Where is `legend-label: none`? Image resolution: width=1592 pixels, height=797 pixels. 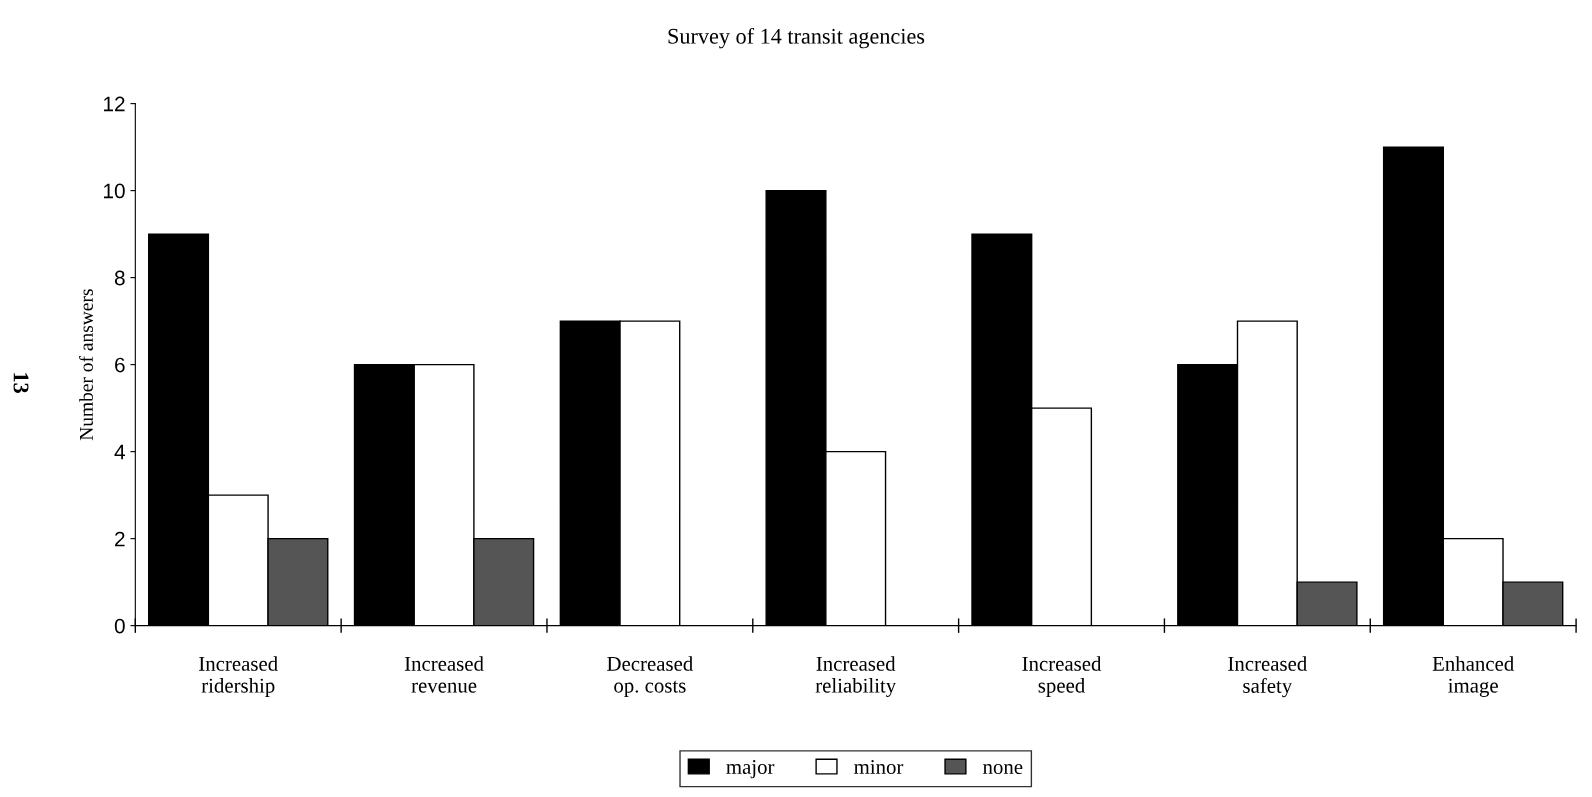
legend-label: none is located at coordinates (1003, 769).